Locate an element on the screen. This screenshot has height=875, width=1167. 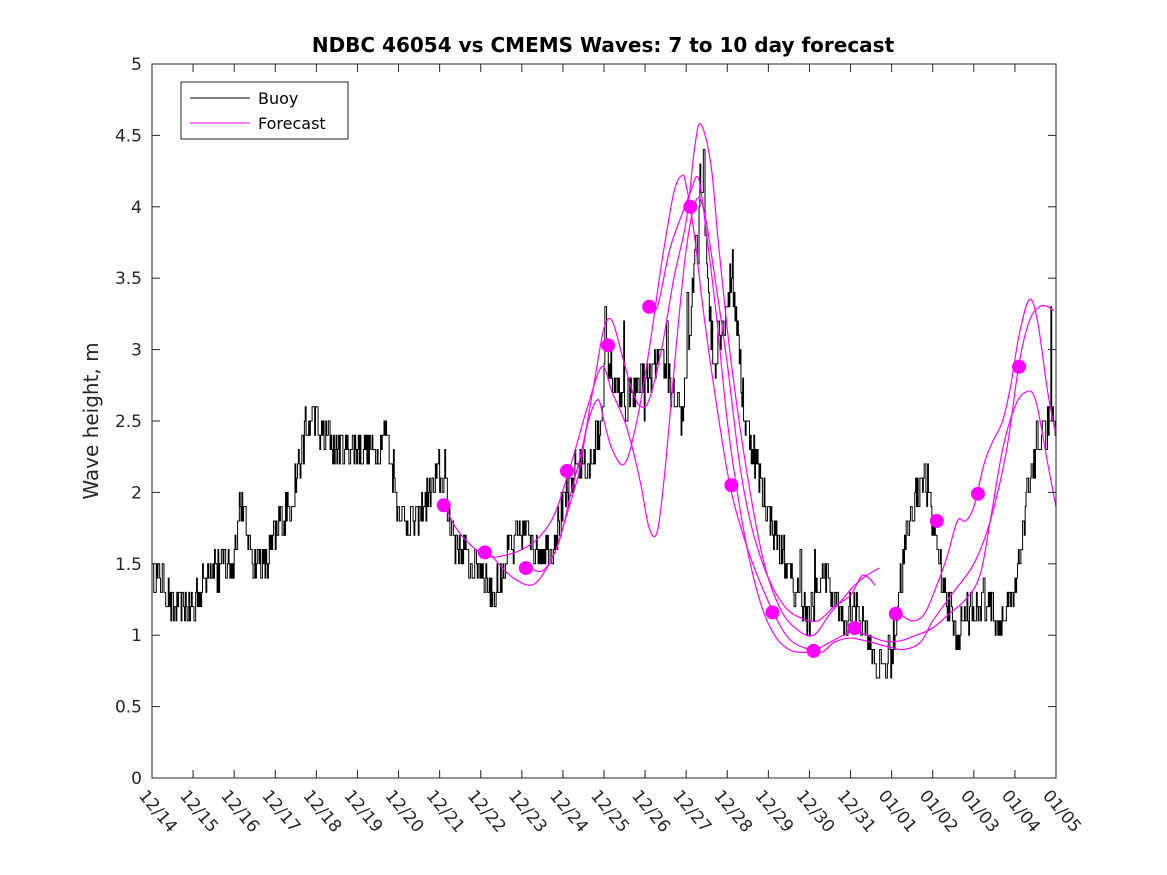
x-tick-label: 01/04 is located at coordinates (1020, 811).